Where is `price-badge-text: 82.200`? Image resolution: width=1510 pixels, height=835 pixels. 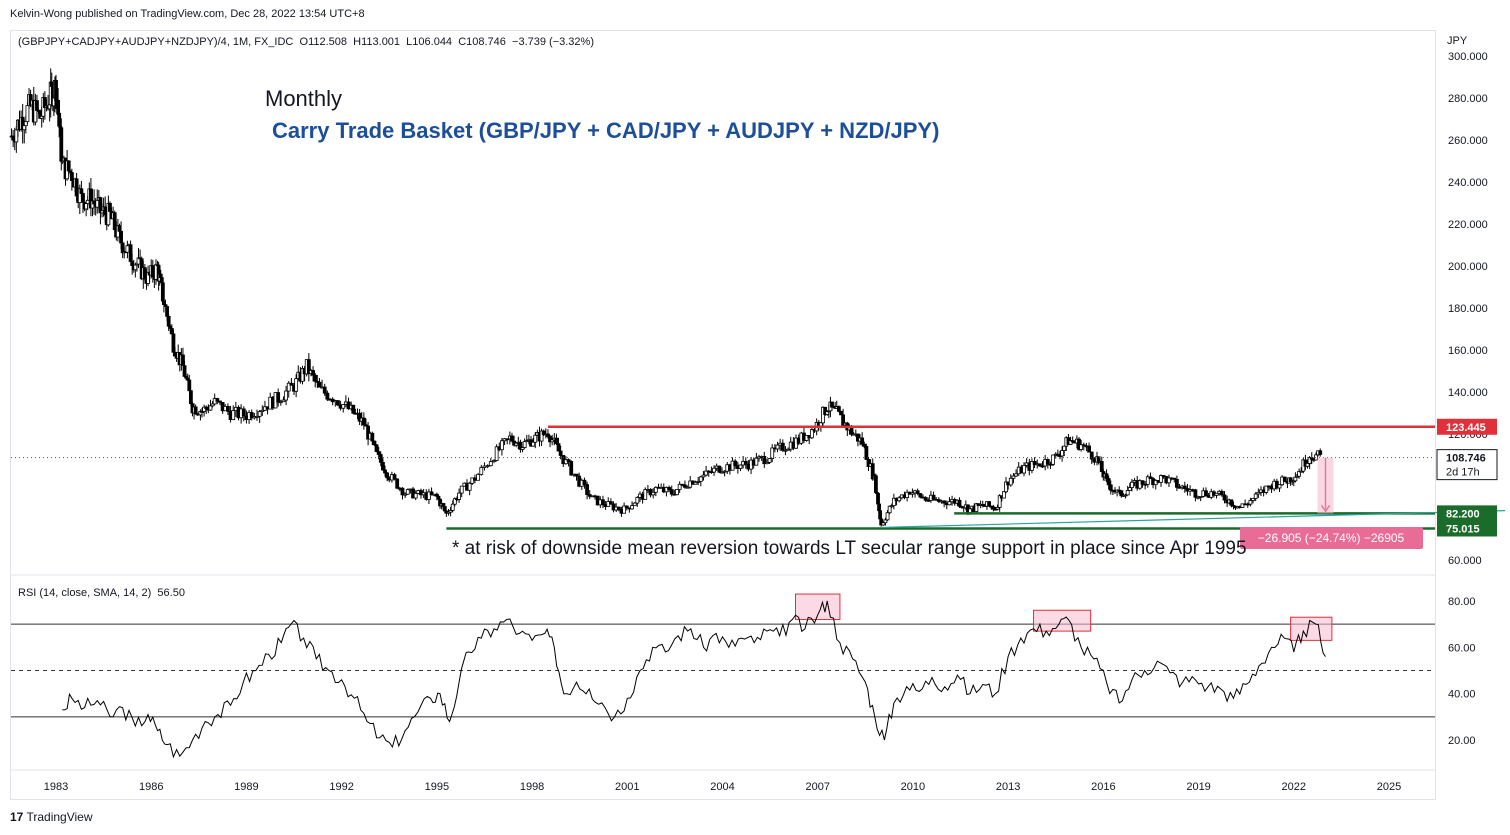
price-badge-text: 82.200 is located at coordinates (1463, 514).